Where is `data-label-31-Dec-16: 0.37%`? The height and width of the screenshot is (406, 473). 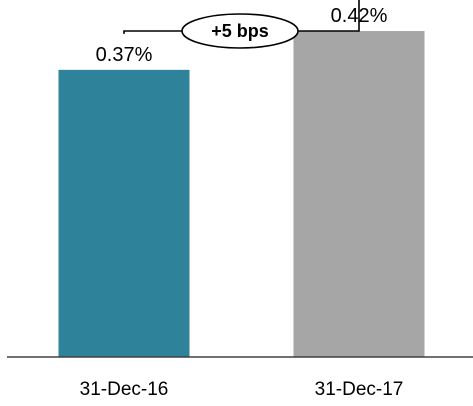 data-label-31-Dec-16: 0.37% is located at coordinates (124, 55).